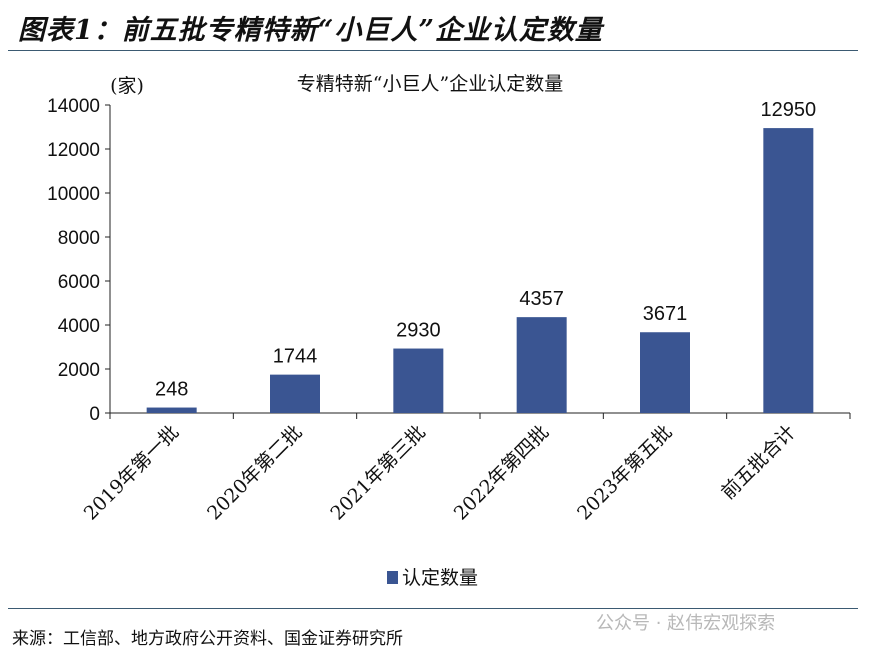 The width and height of the screenshot is (875, 656). Describe the element at coordinates (79, 370) in the screenshot. I see `y-tick-label: 2000` at that location.